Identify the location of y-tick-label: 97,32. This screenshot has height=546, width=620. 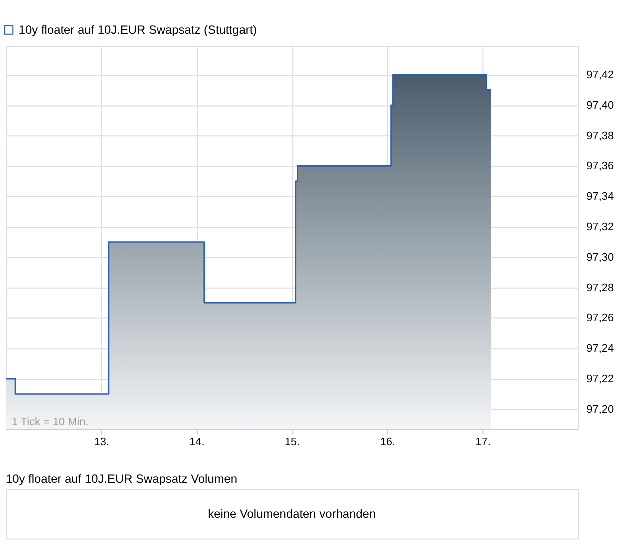
(600, 228).